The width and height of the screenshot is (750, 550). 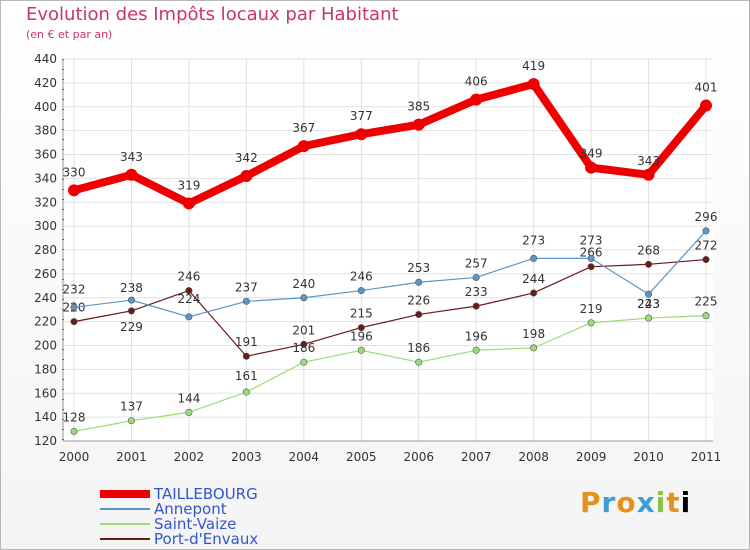 What do you see at coordinates (609, 502) in the screenshot?
I see `logo-letter: r` at bounding box center [609, 502].